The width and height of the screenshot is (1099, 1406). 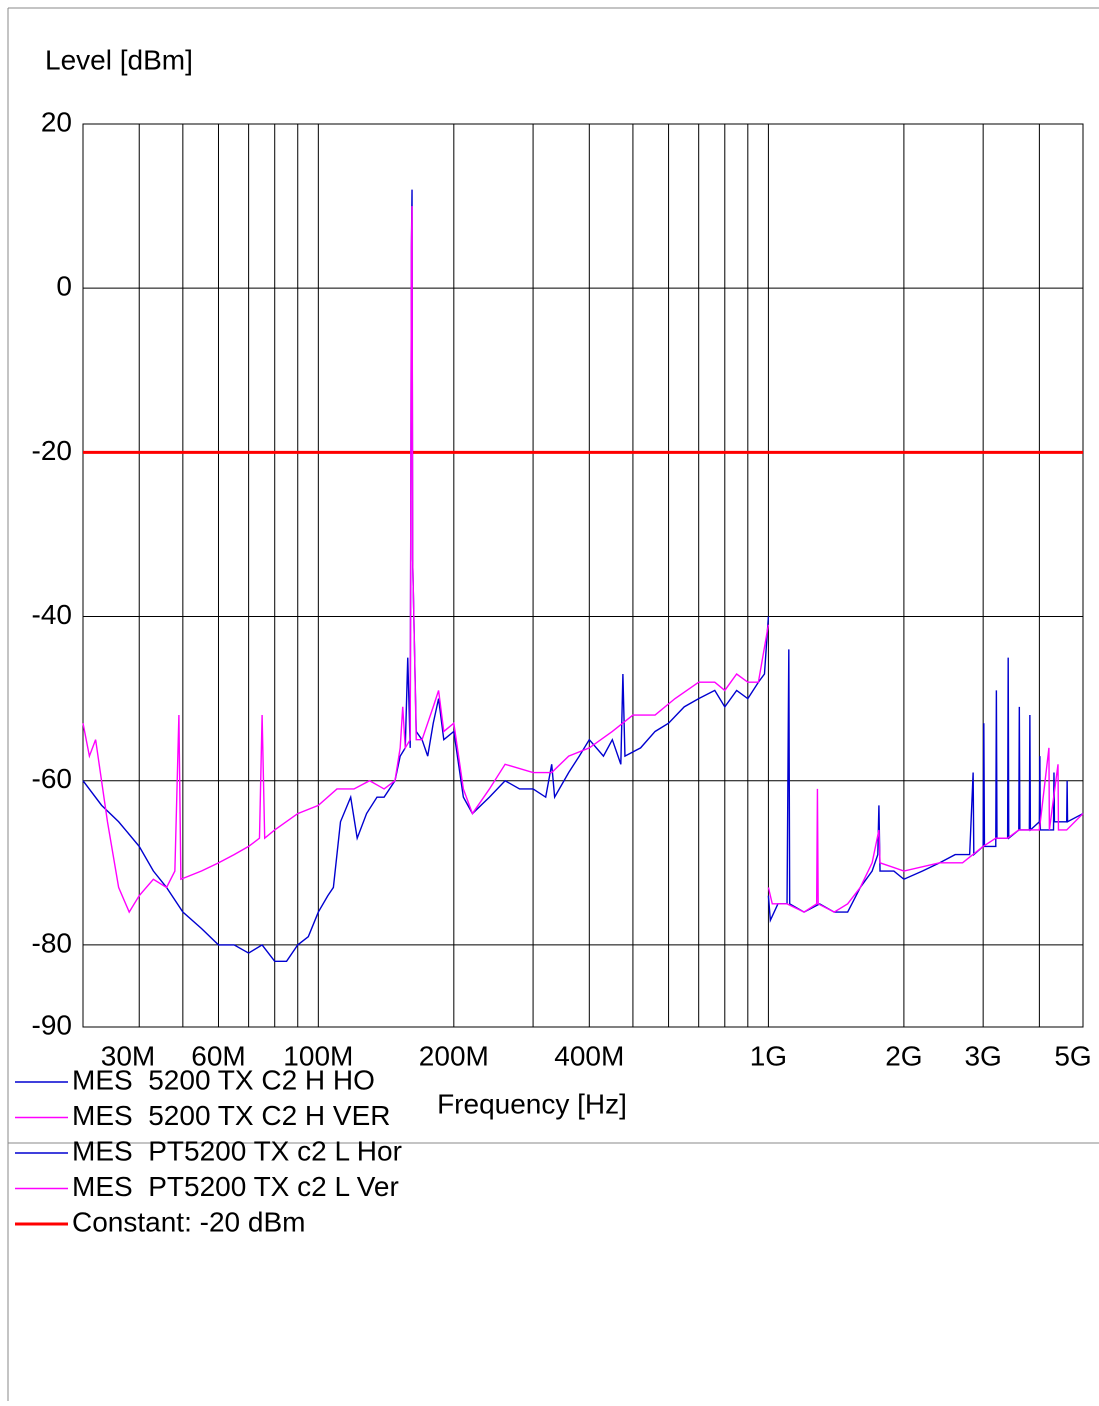 I want to click on x-tick-label: 2G, so click(x=903, y=1055).